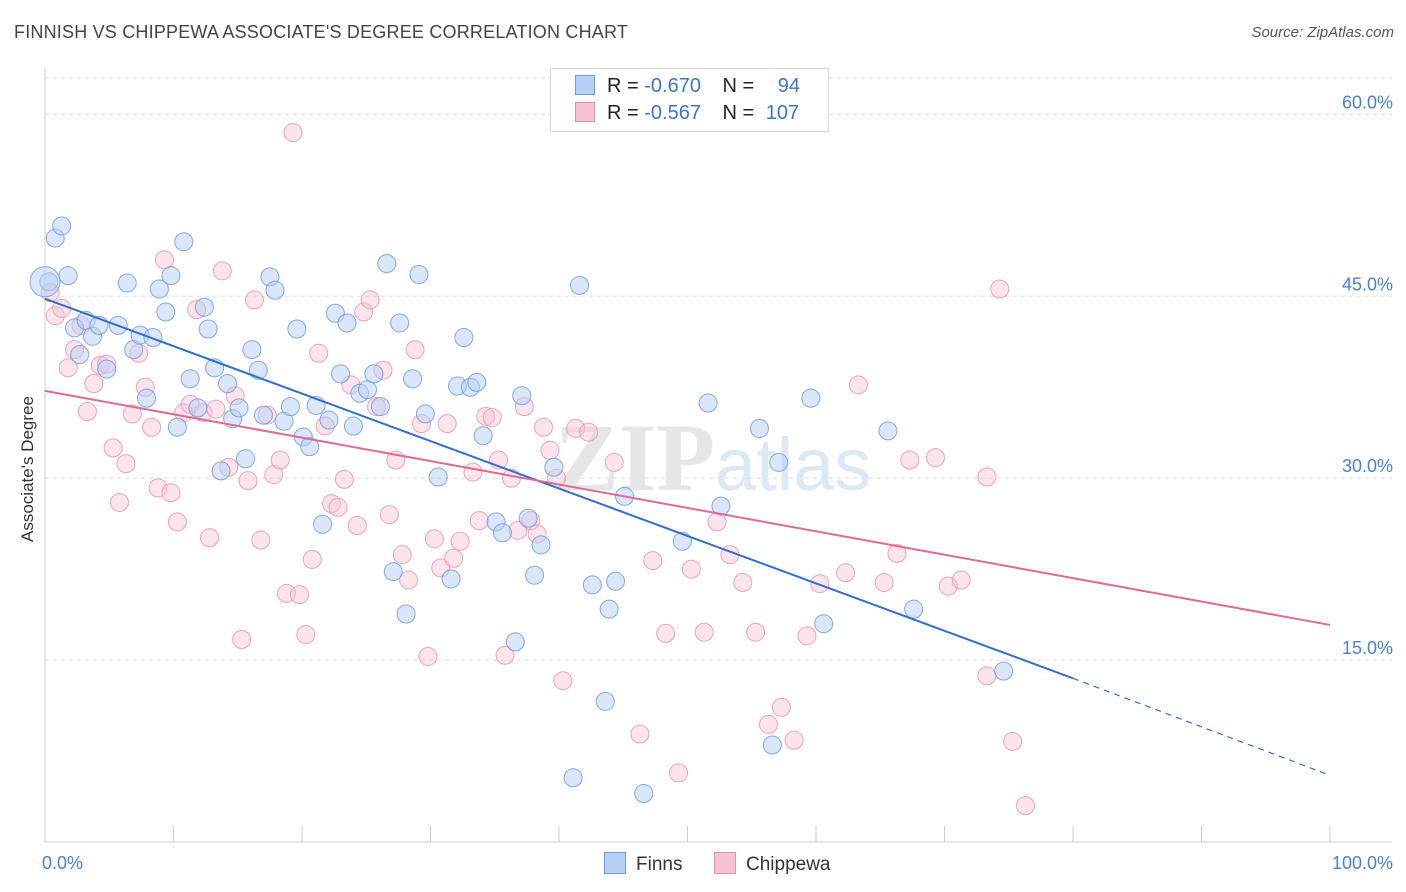  What do you see at coordinates (713, 457) in the screenshot?
I see `watermark: ZIP atlas` at bounding box center [713, 457].